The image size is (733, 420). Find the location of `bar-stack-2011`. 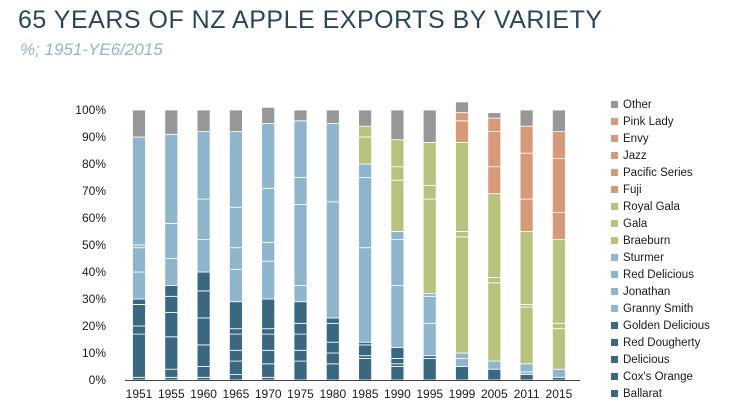

bar-stack-2011 is located at coordinates (526, 245).